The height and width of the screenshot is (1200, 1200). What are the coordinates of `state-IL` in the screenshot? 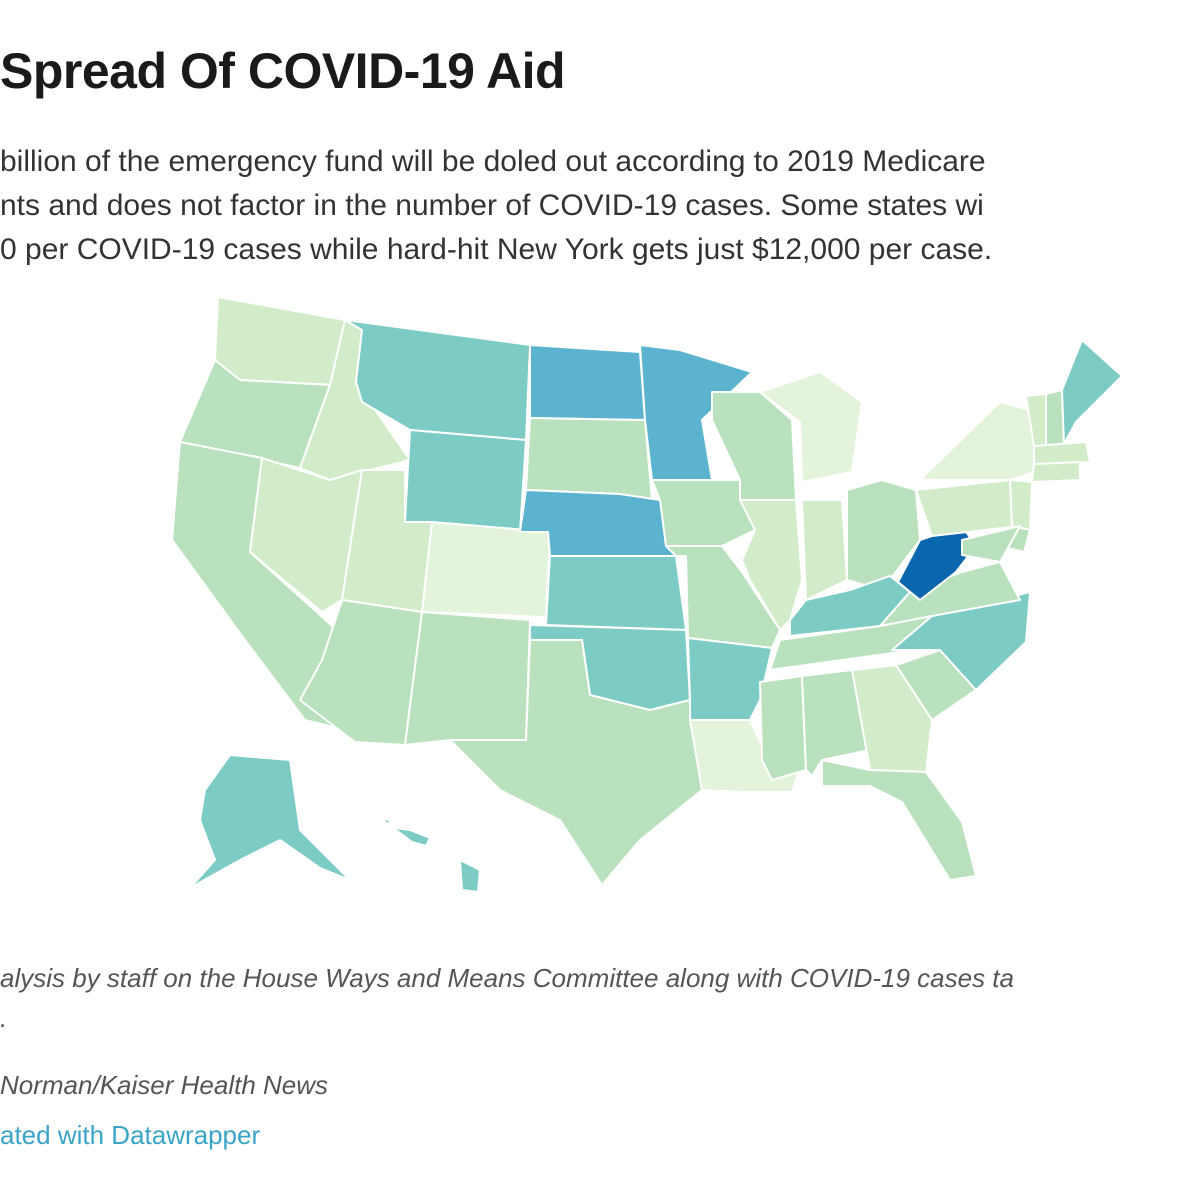 It's located at (771, 565).